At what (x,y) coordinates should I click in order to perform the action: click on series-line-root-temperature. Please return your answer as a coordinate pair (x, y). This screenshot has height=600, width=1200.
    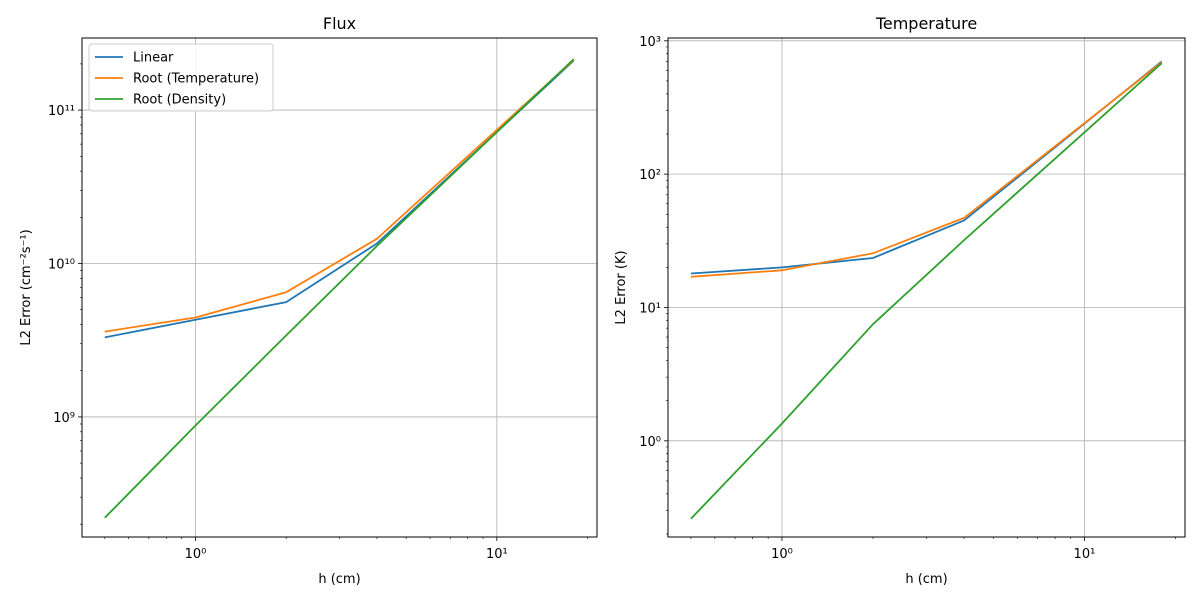
    Looking at the image, I should click on (926, 169).